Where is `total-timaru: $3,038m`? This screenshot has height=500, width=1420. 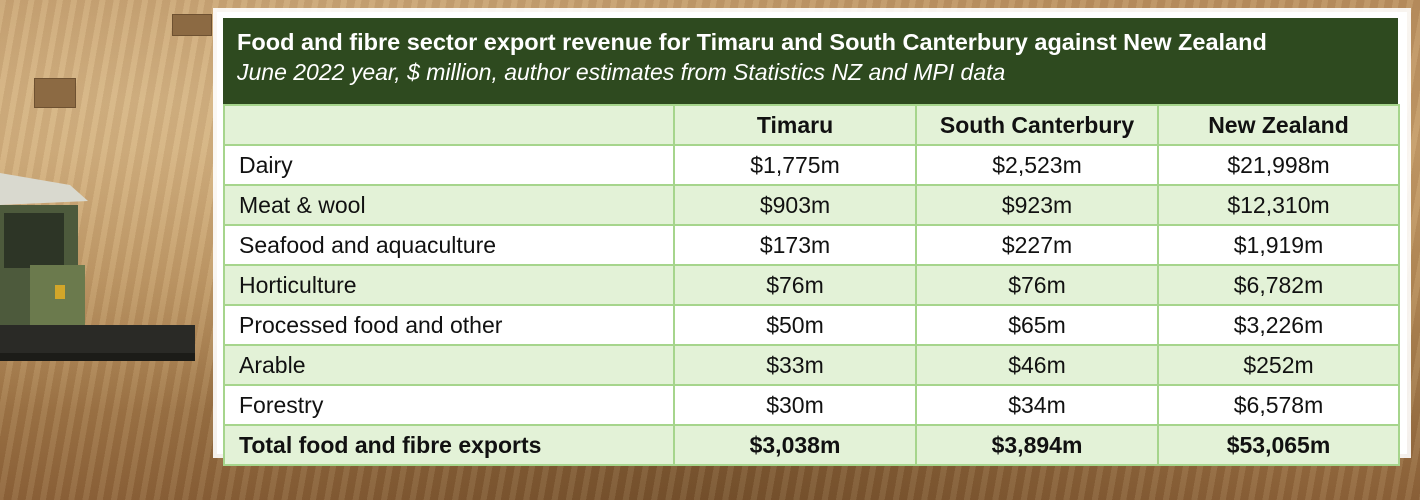
total-timaru: $3,038m is located at coordinates (795, 445).